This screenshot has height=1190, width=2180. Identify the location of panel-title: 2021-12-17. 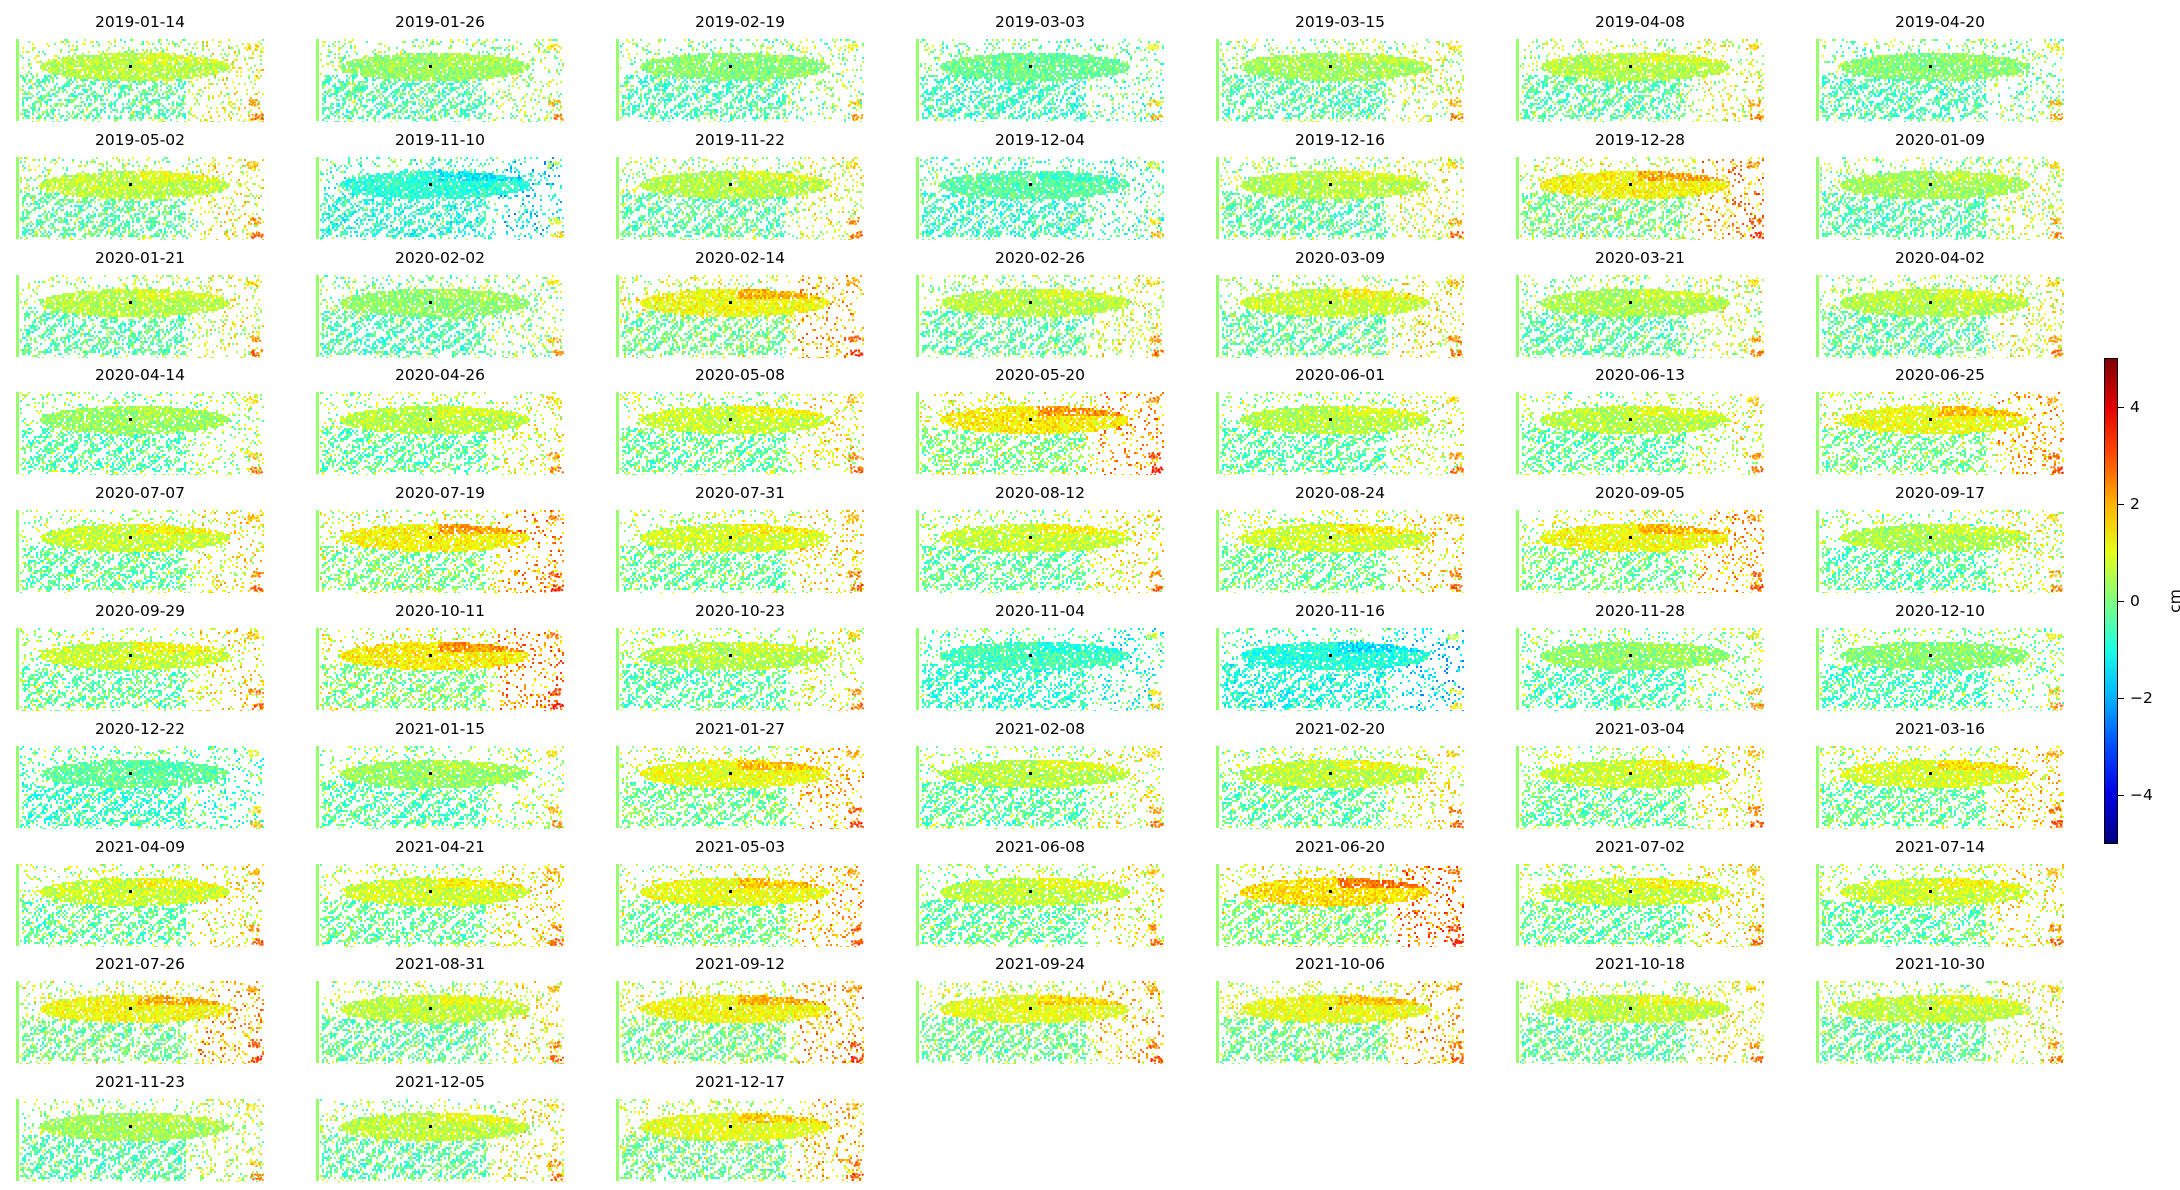
(740, 1082).